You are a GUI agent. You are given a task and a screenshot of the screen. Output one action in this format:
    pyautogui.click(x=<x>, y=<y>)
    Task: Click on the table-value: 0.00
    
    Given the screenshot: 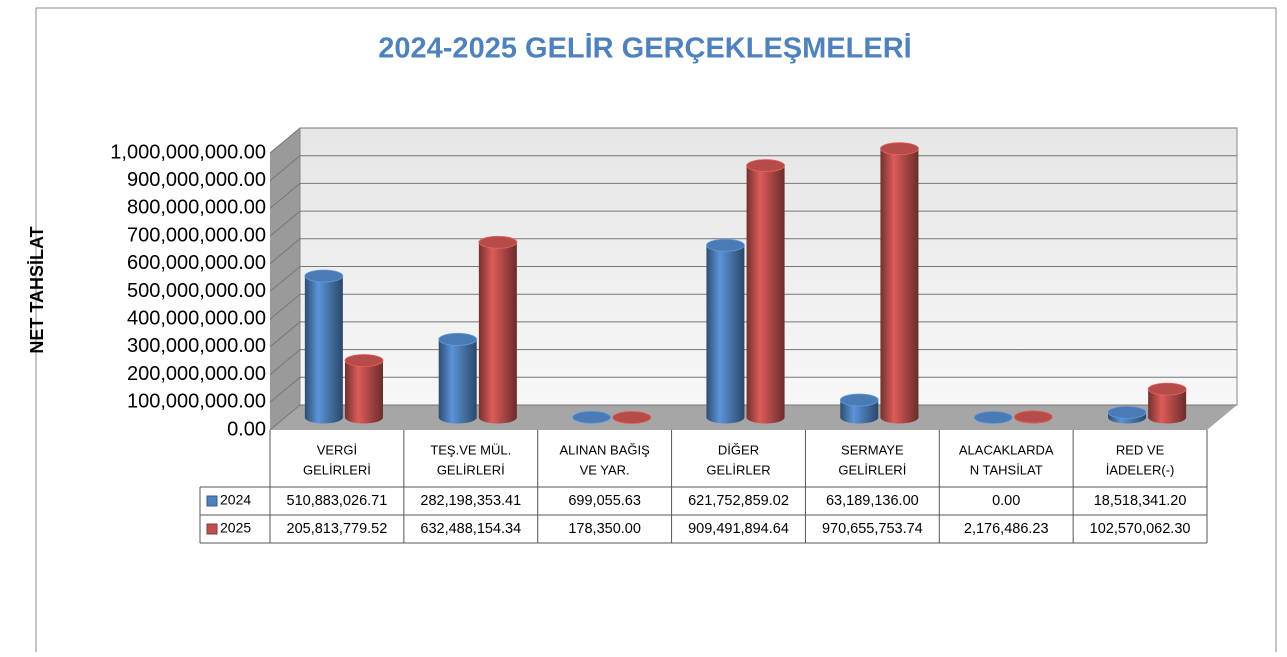 What is the action you would take?
    pyautogui.click(x=1006, y=501)
    